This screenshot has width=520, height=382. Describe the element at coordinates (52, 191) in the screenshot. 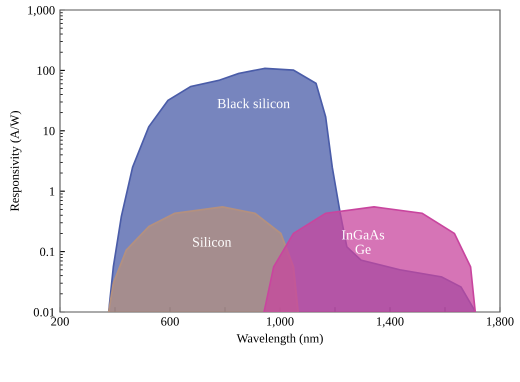

I see `y-tick-label: 1` at that location.